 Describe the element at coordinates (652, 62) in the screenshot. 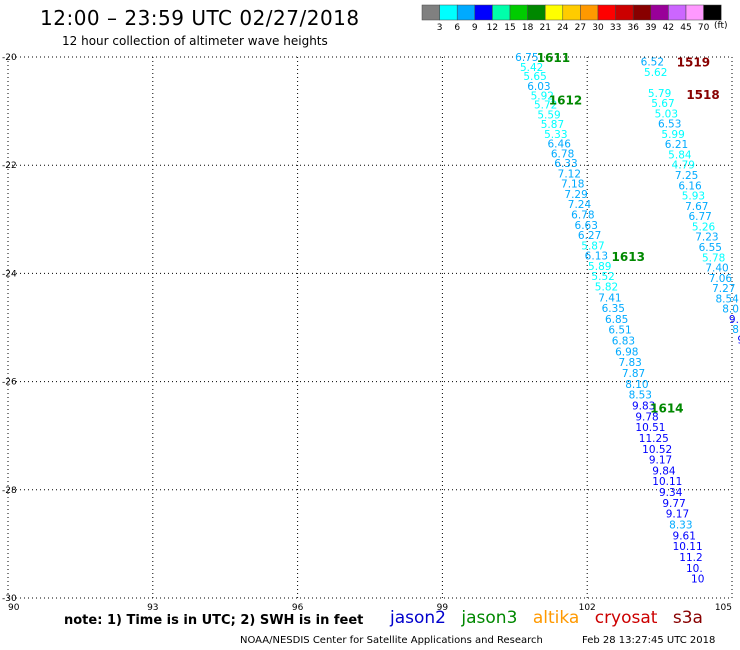

I see `swh-value: 6.52` at that location.